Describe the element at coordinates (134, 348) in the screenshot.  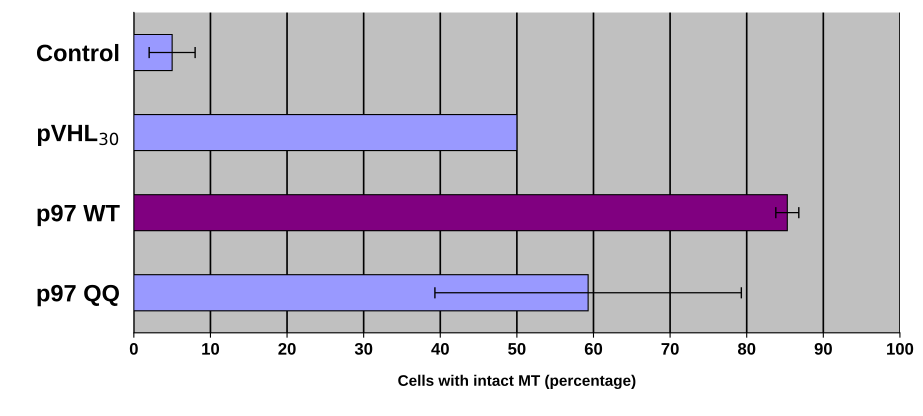
I see `x-tick-label: 0` at that location.